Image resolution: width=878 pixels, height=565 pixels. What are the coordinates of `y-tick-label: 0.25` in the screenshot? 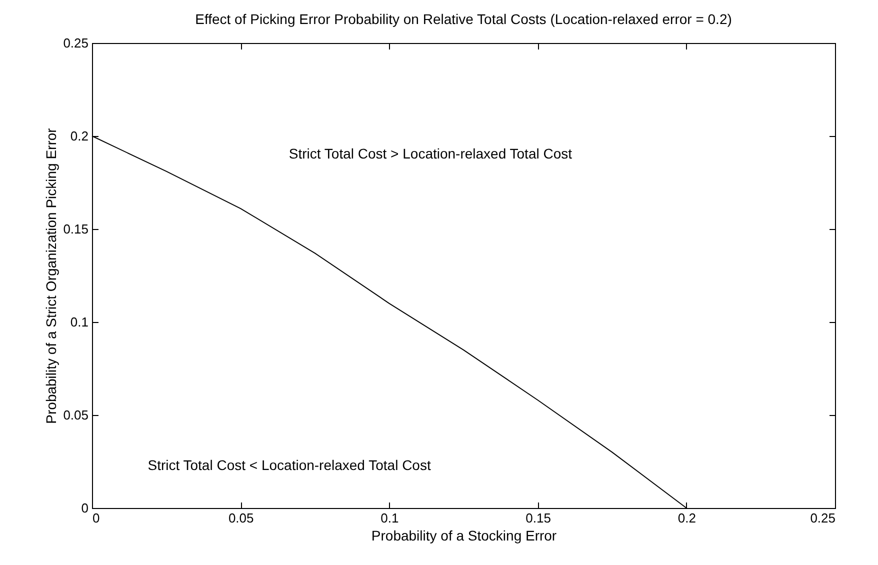 It's located at (75, 43).